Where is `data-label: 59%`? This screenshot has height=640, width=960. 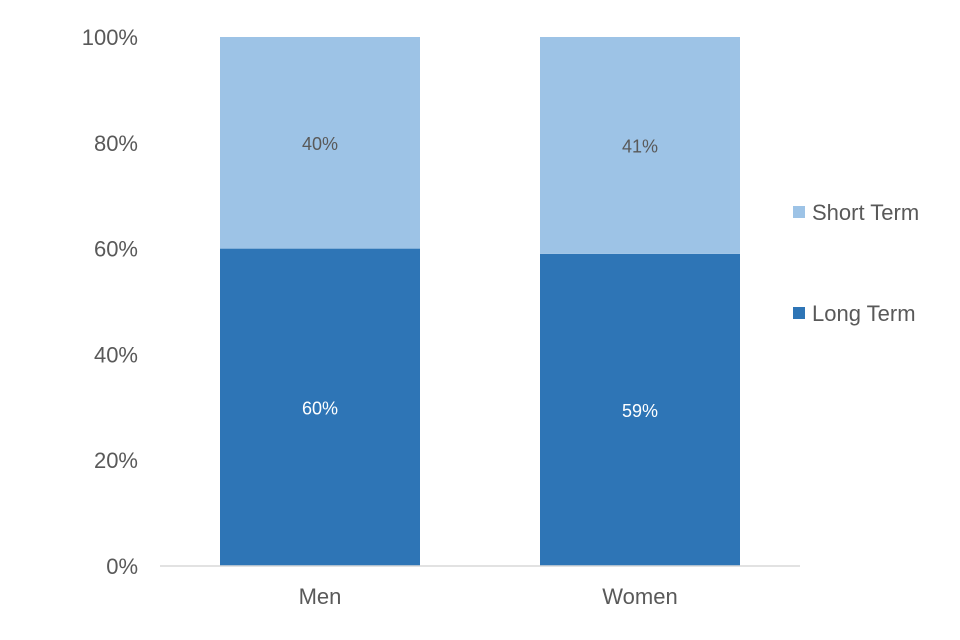
data-label: 59% is located at coordinates (640, 411).